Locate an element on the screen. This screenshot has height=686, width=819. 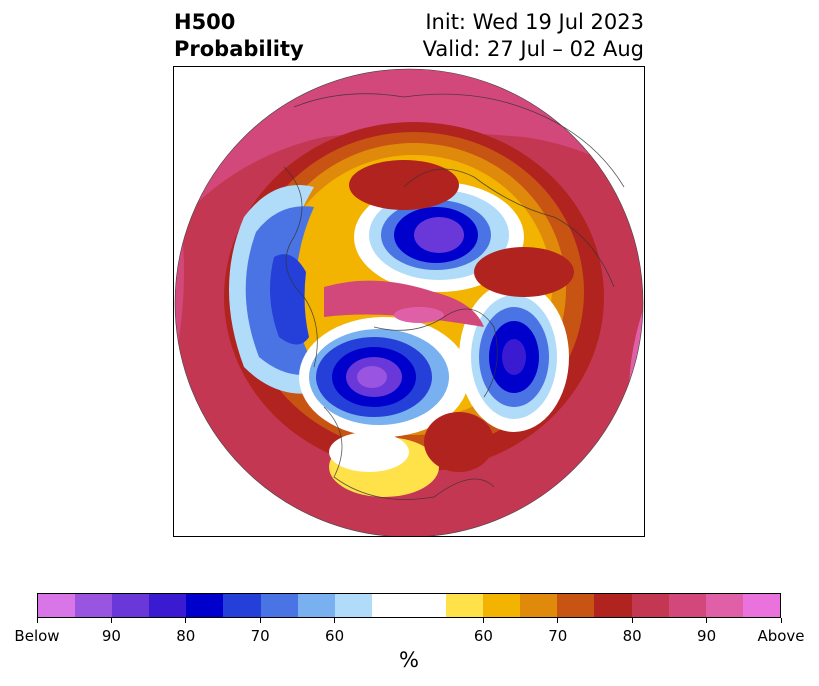
colorbar-tick-label: Above is located at coordinates (781, 636).